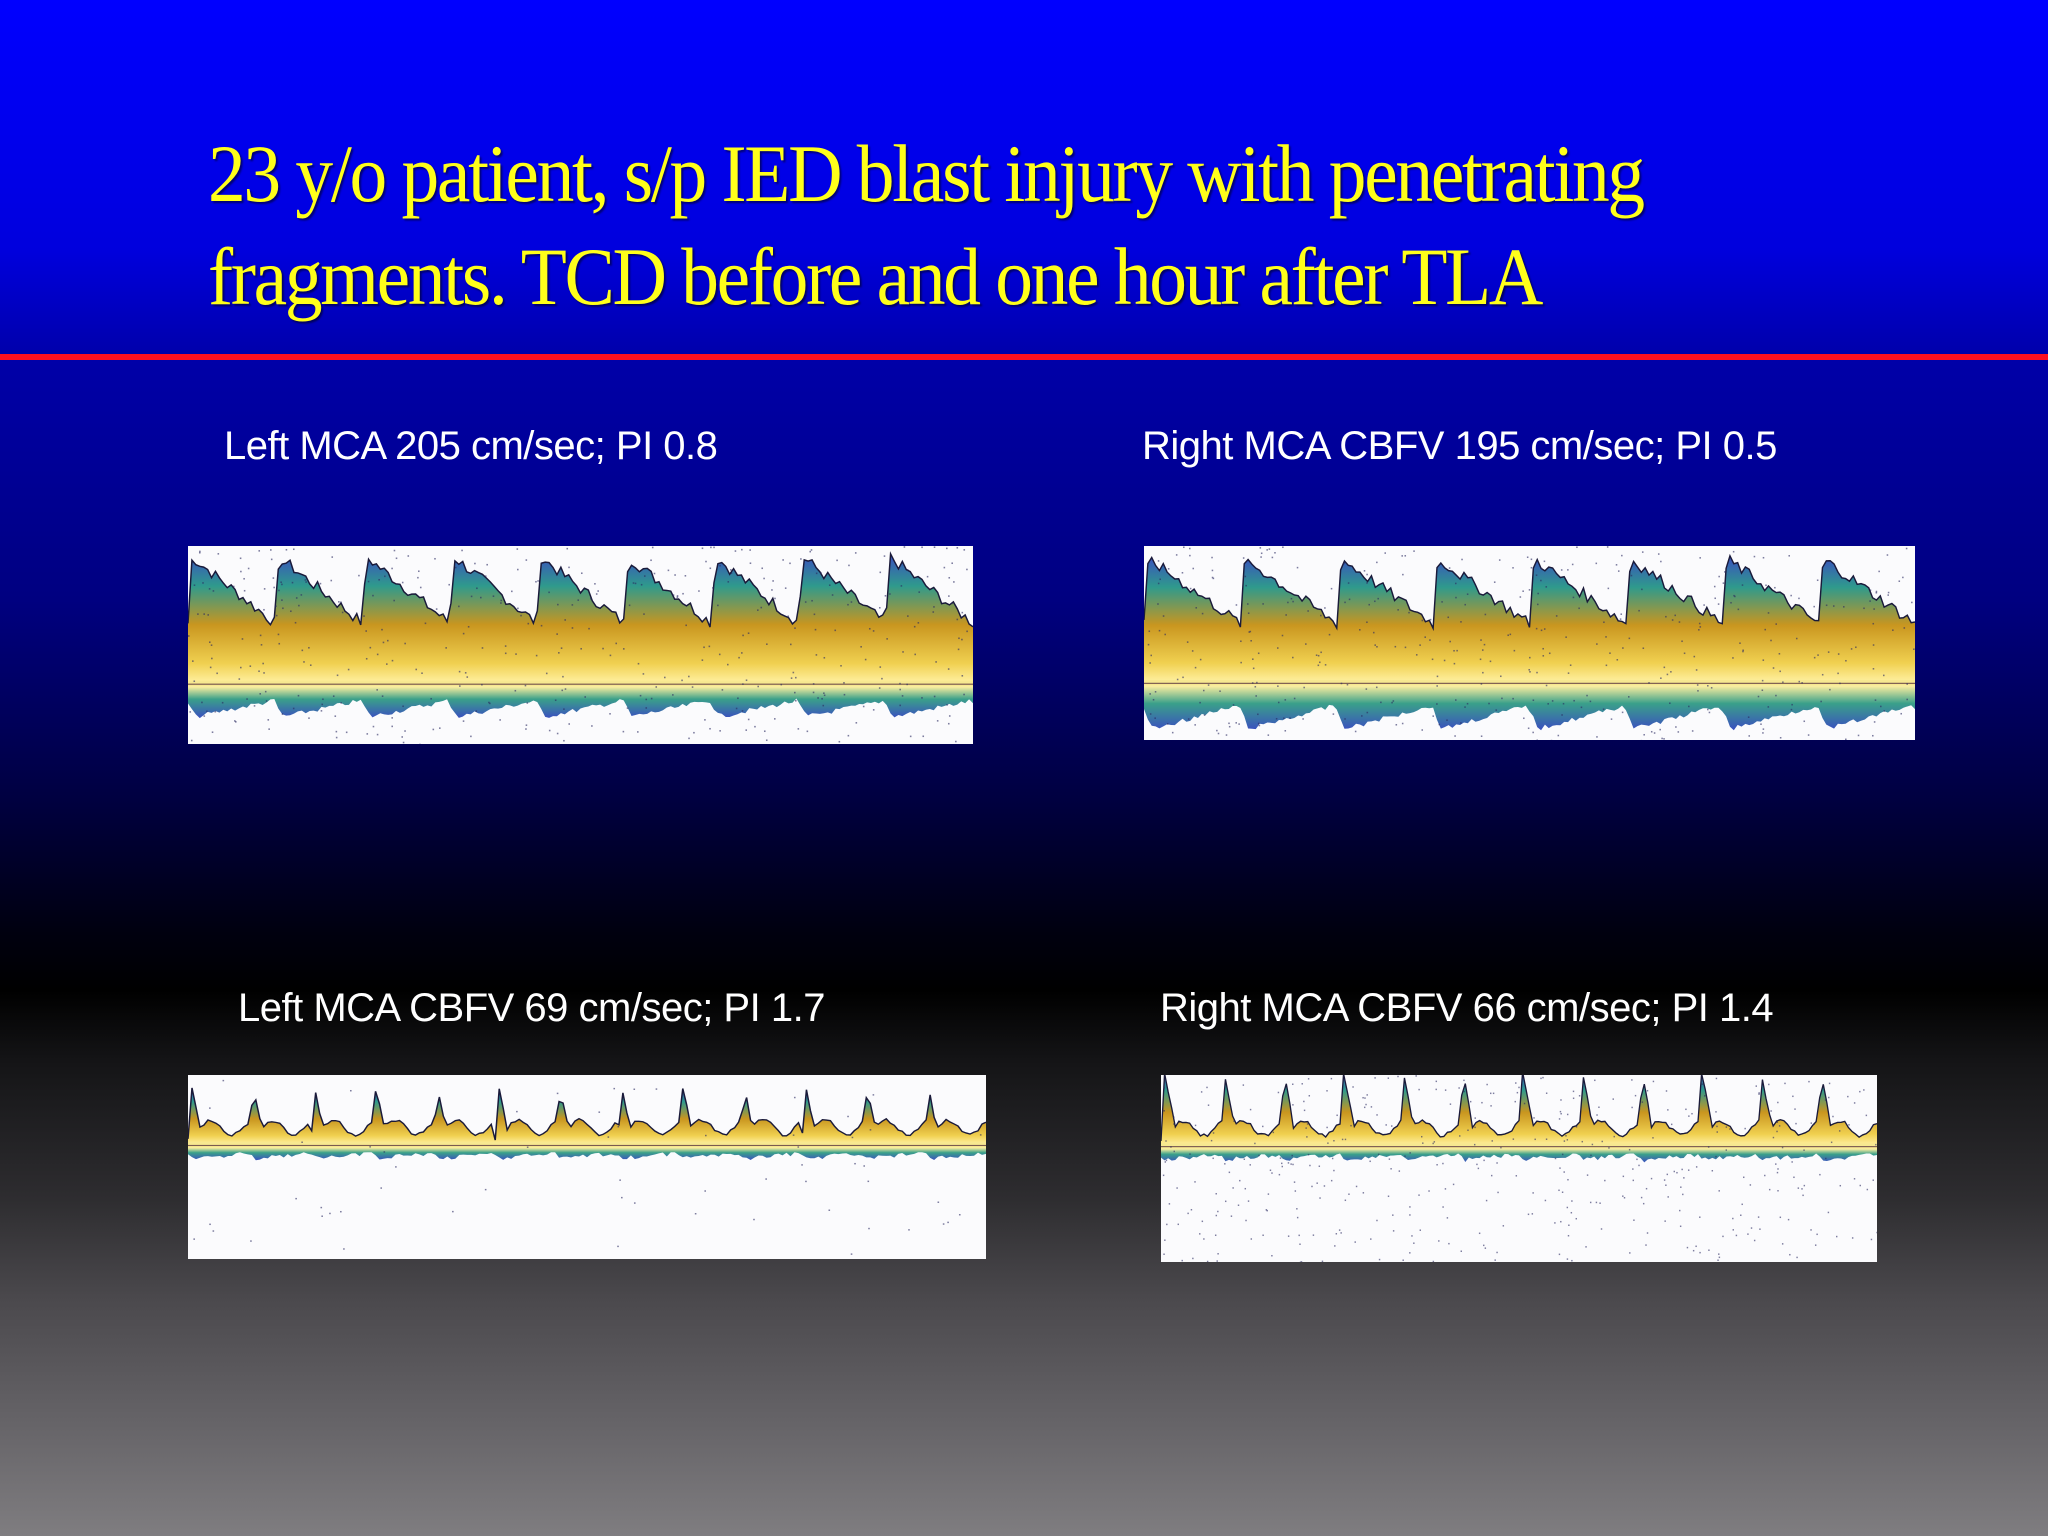 The image size is (2048, 1536). I want to click on caption-left-mca-after: Left MCA CBFV 69 cm/sec; PI 1.7, so click(531, 1008).